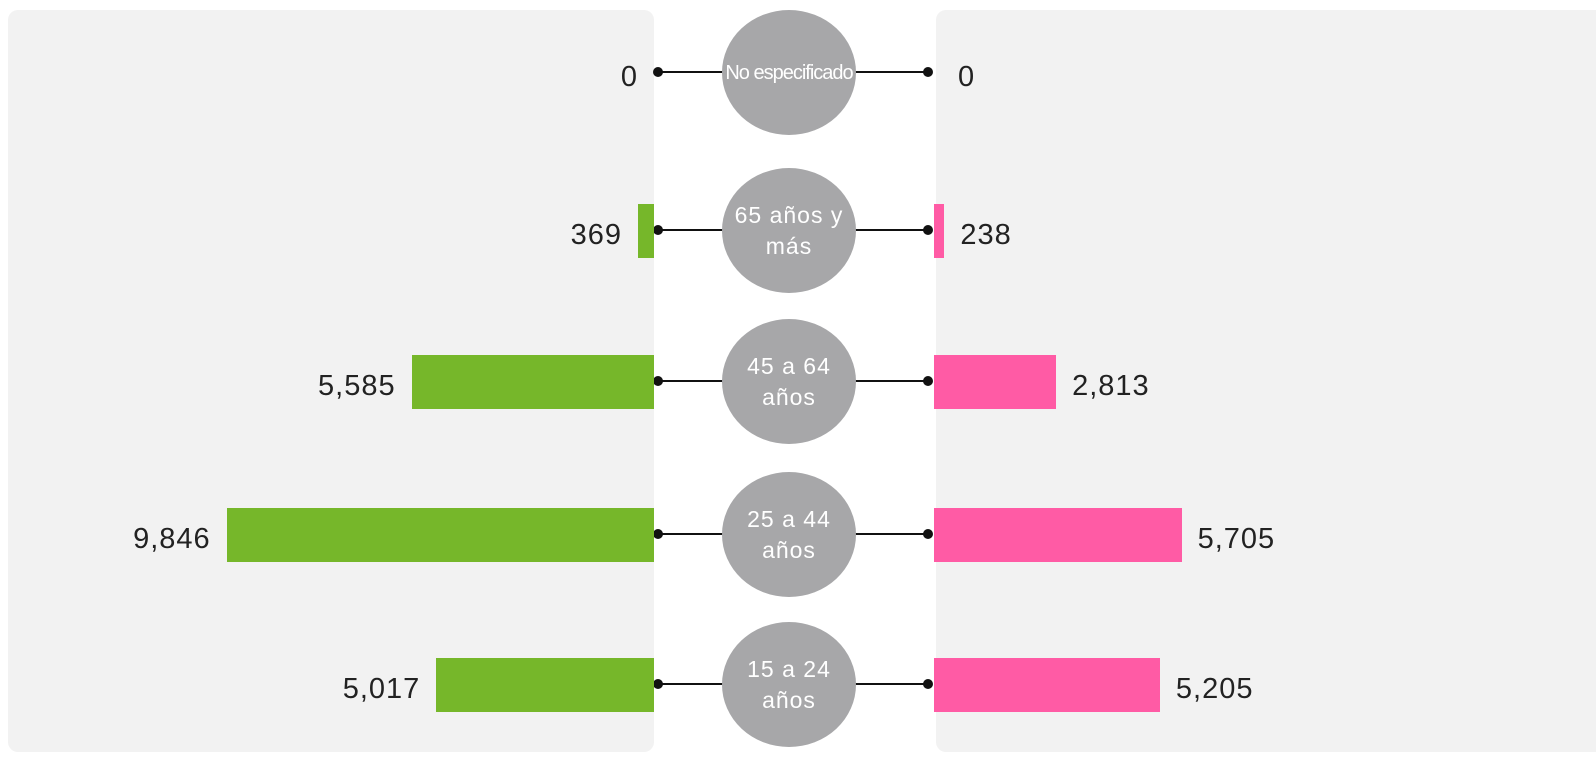 The image size is (1596, 767). What do you see at coordinates (357, 386) in the screenshot?
I see `value-label: 5,585` at bounding box center [357, 386].